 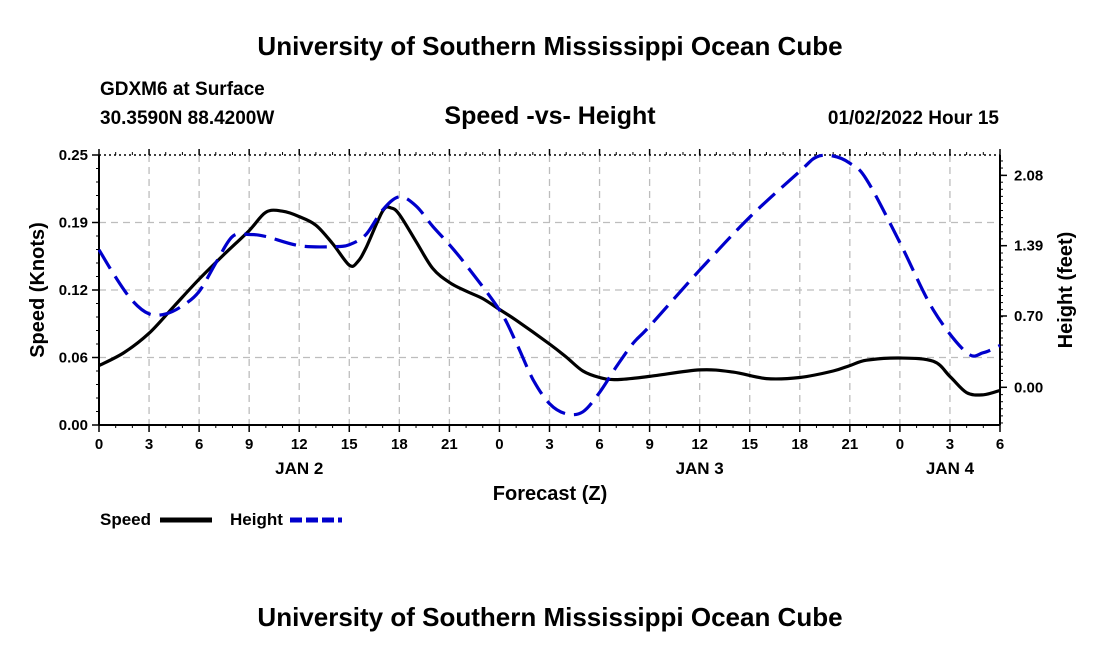 I want to click on legend-label-height: Height, so click(x=256, y=519).